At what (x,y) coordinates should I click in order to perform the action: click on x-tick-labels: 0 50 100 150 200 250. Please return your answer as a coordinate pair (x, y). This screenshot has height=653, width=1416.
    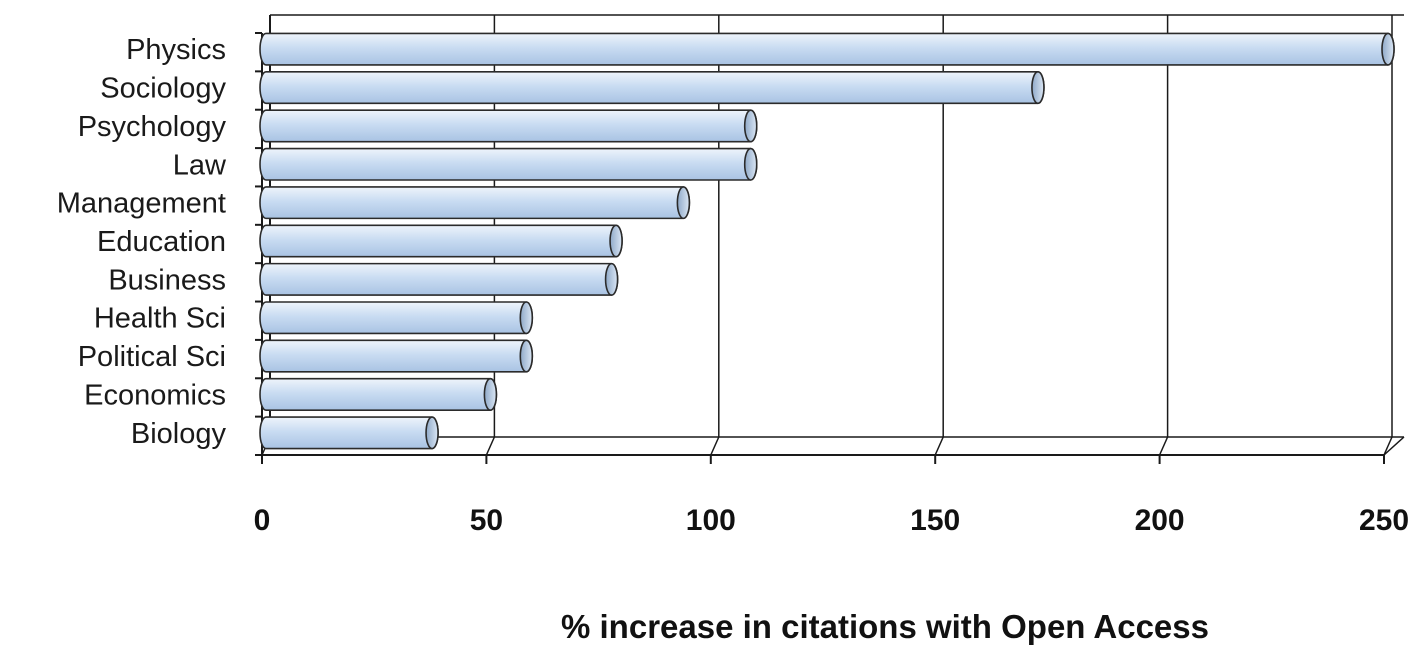
    Looking at the image, I should click on (831, 520).